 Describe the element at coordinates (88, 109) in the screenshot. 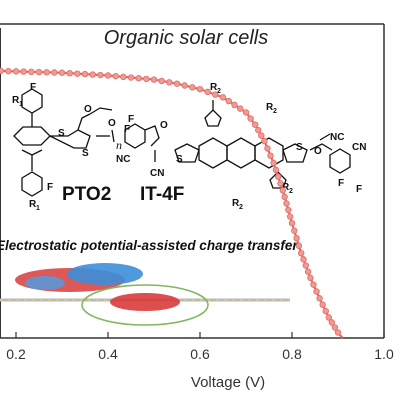

I see `pto2-o-1: O` at that location.